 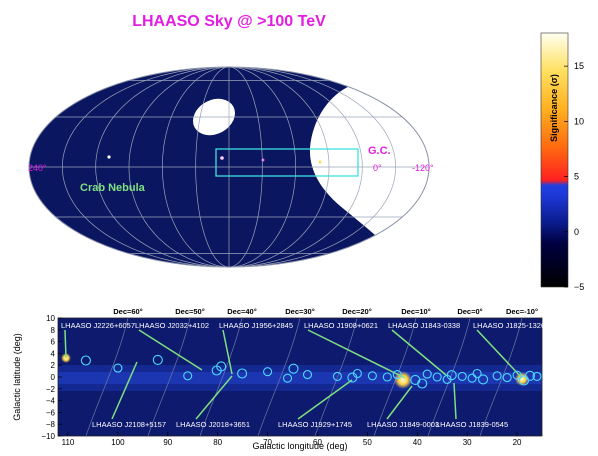 I want to click on source-label-top: LHAASO J2032+4102, so click(x=172, y=325).